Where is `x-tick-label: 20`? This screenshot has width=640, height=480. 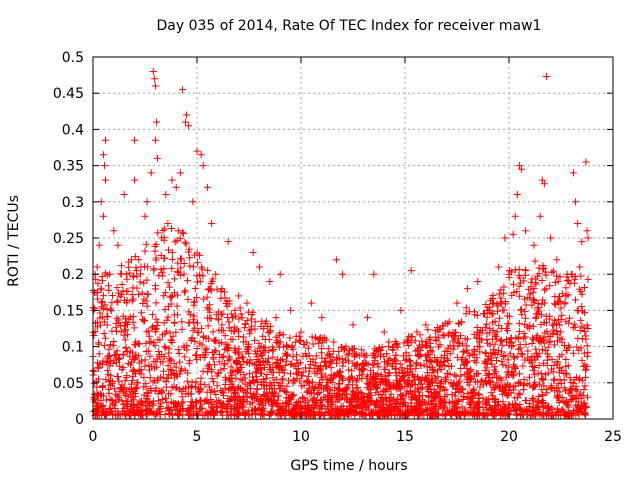
x-tick-label: 20 is located at coordinates (509, 437).